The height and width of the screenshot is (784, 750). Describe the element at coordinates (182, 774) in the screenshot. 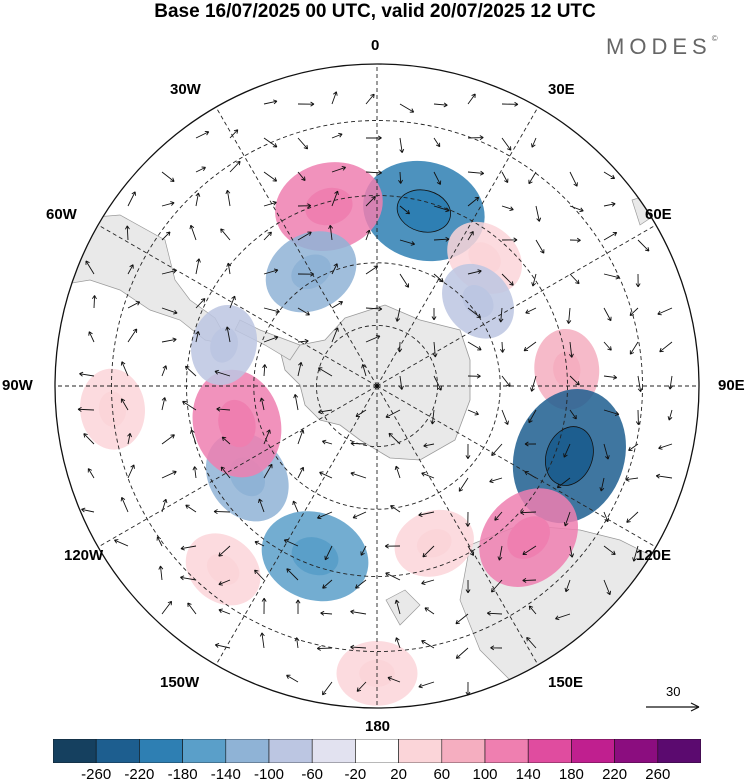

I see `colorbar-tick: -180` at that location.